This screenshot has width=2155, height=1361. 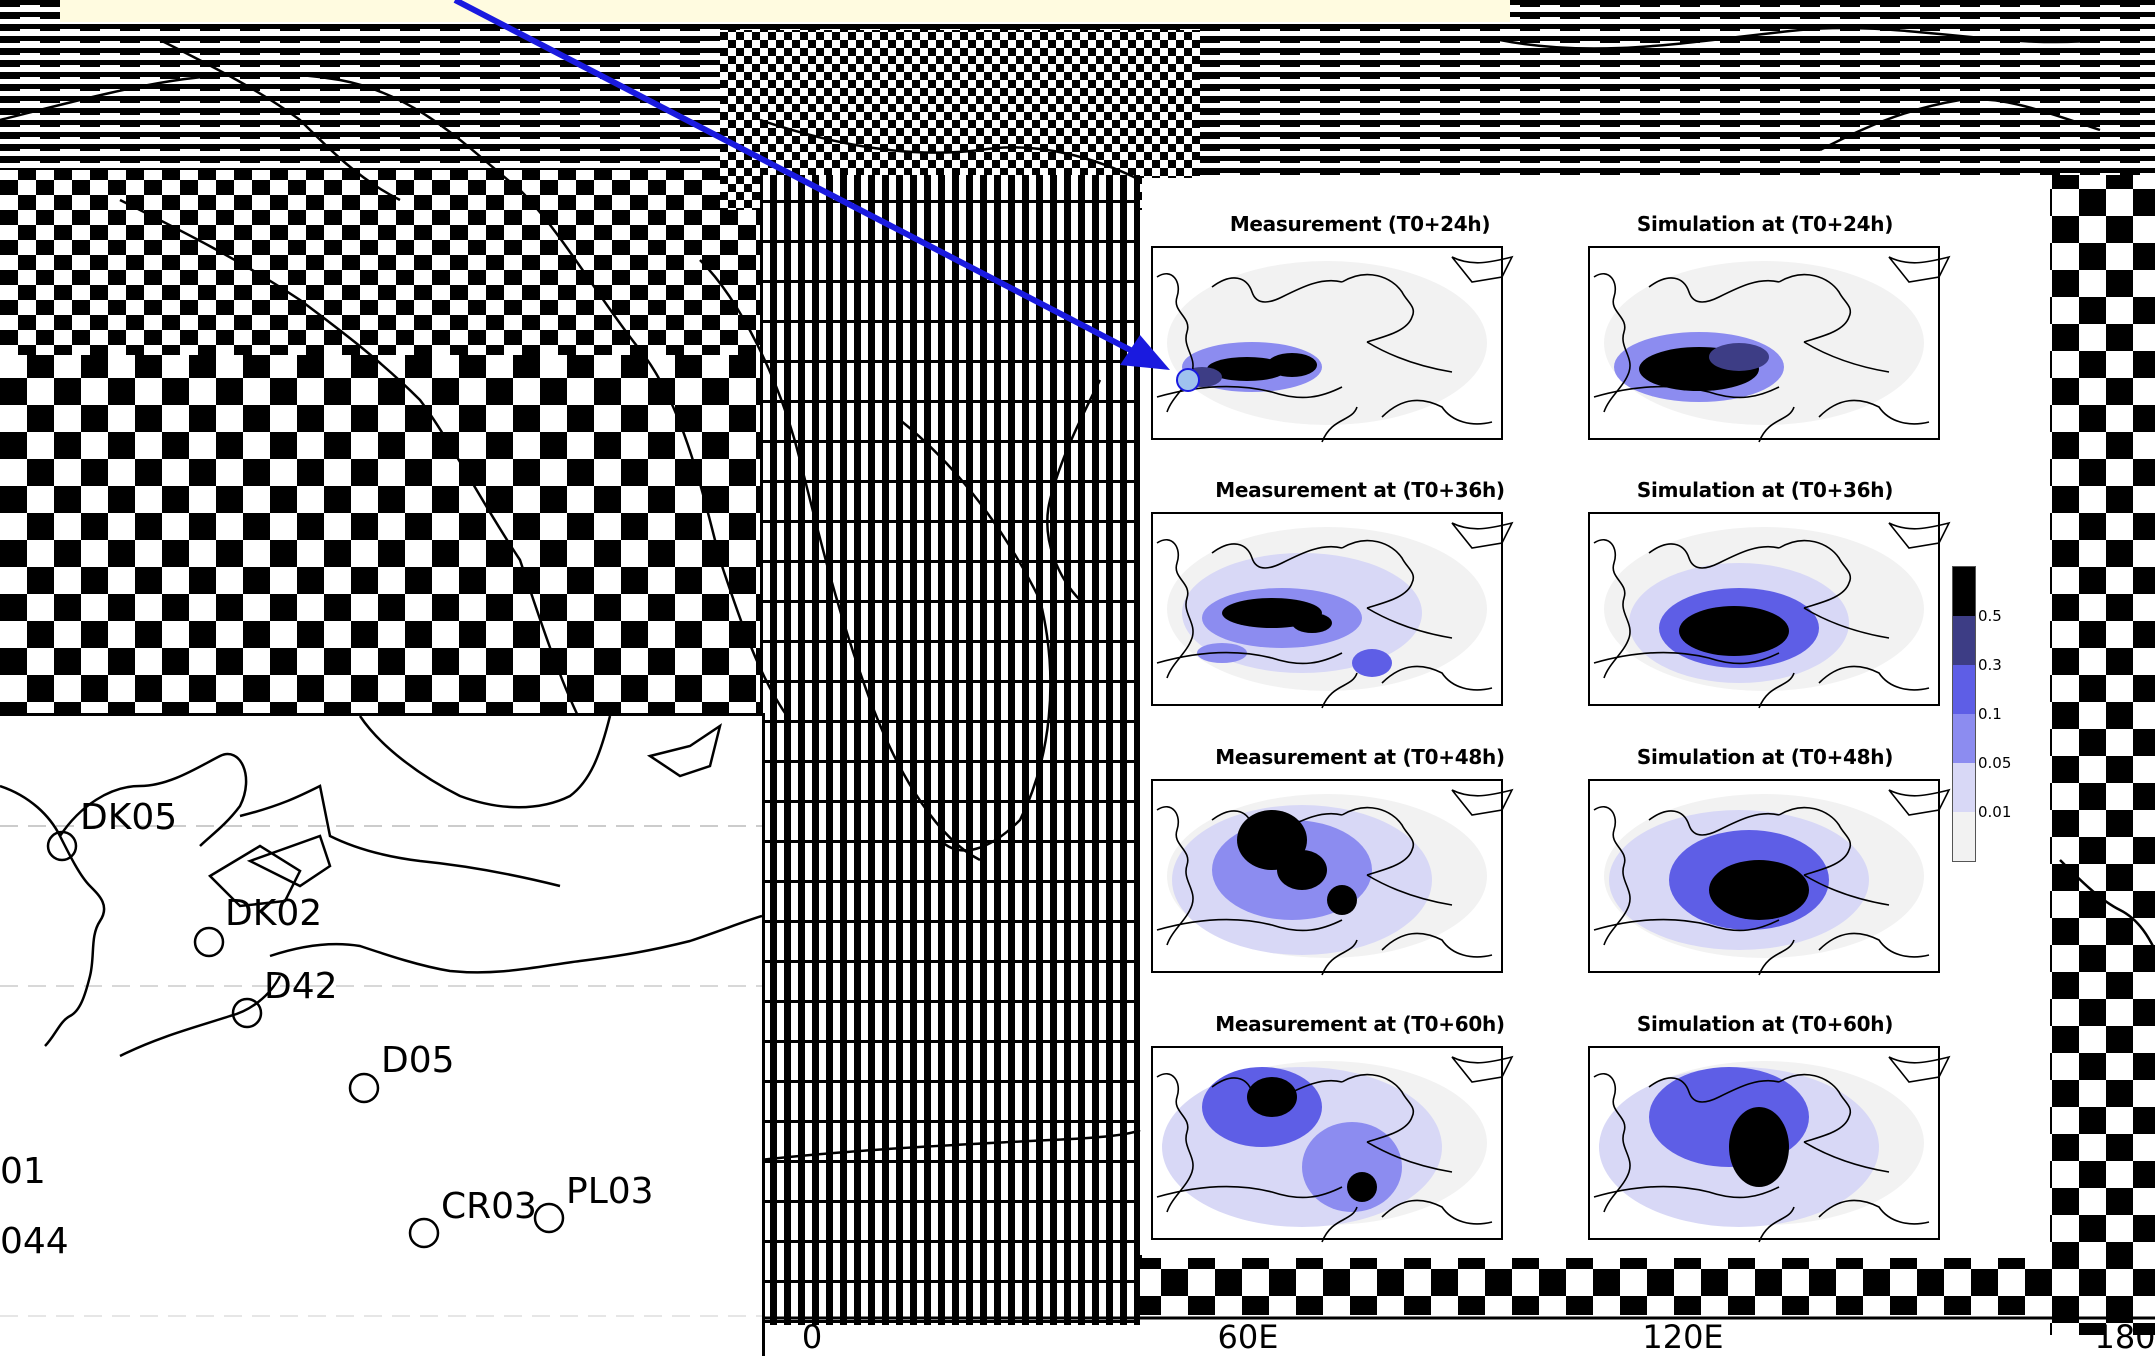 What do you see at coordinates (1964, 689) in the screenshot?
I see `legend-swatch-0.1` at bounding box center [1964, 689].